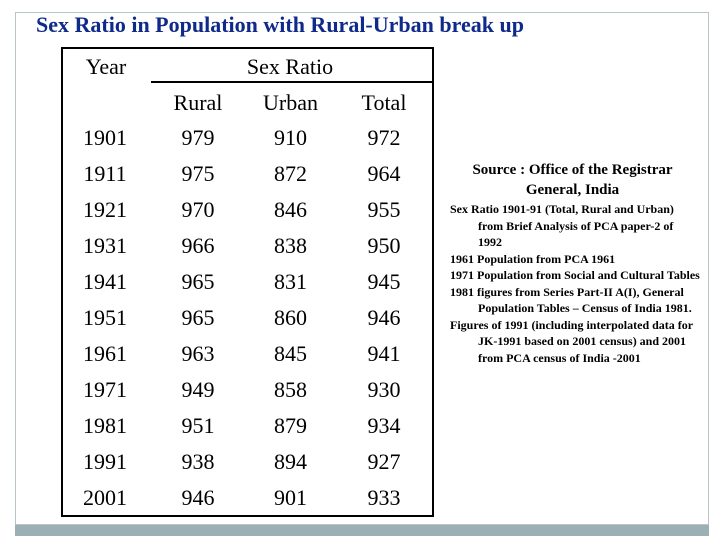  I want to click on year-cell: 1941, so click(105, 281).